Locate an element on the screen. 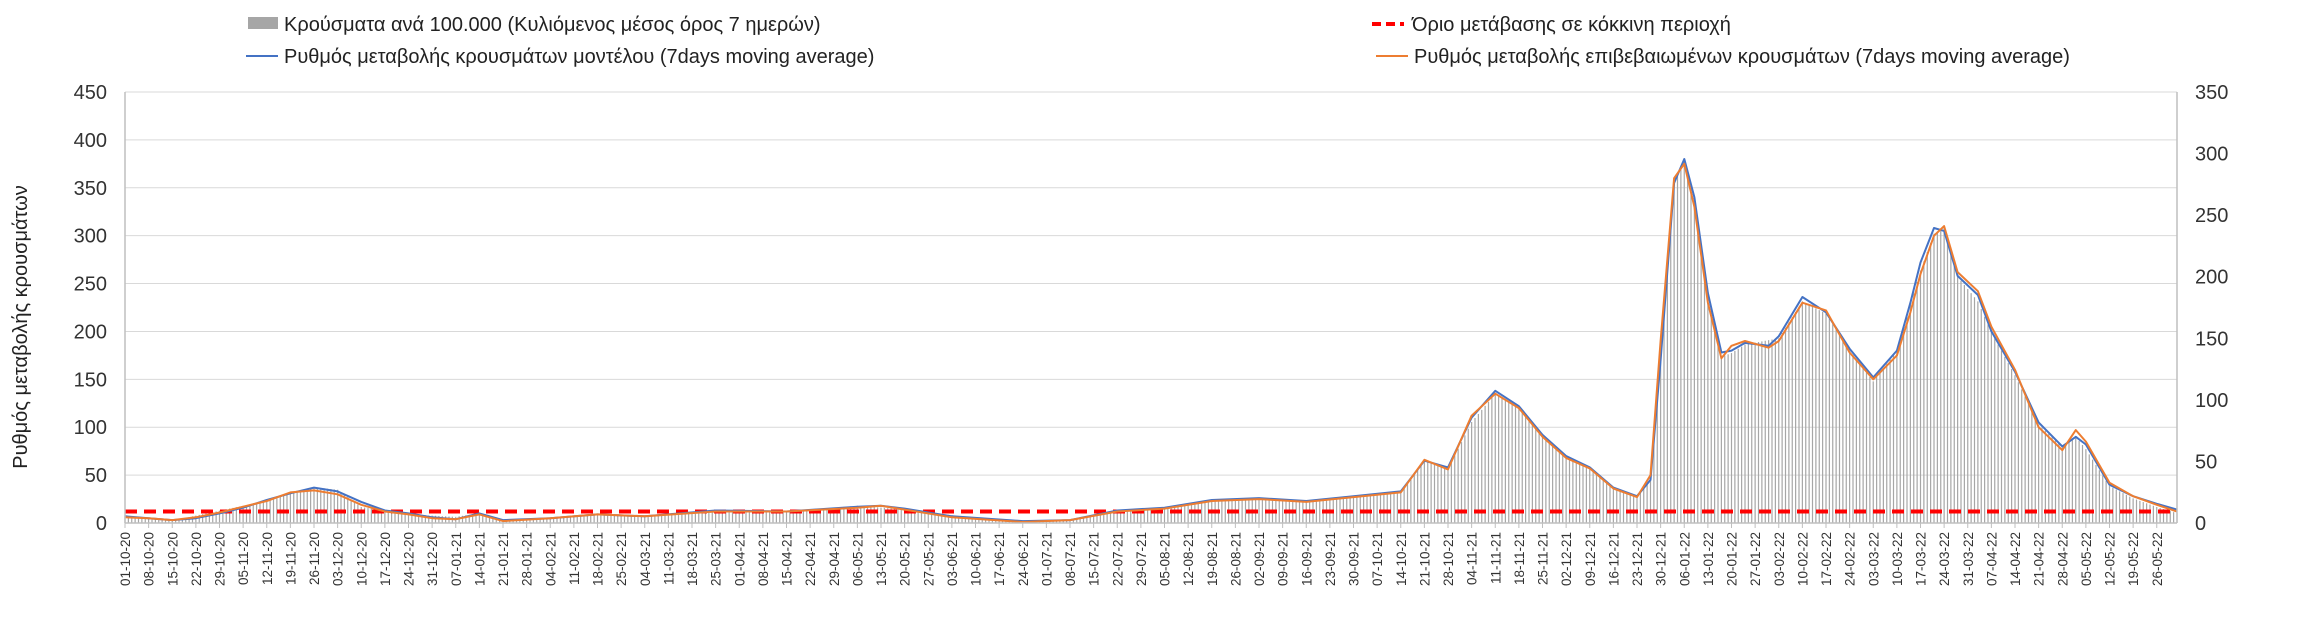  x-tick-label: 15-07-21 is located at coordinates (1094, 559).